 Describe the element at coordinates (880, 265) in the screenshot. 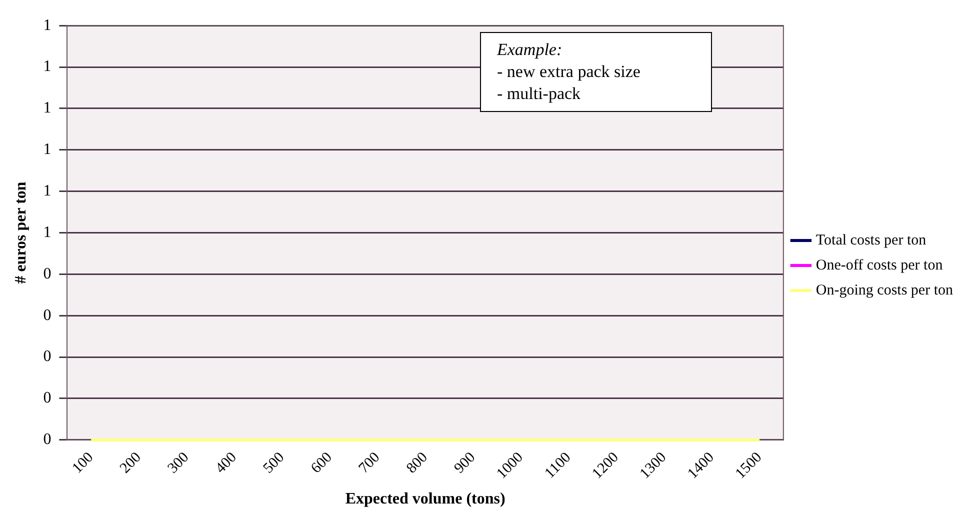

I see `legend-label: One-off costs per ton` at that location.